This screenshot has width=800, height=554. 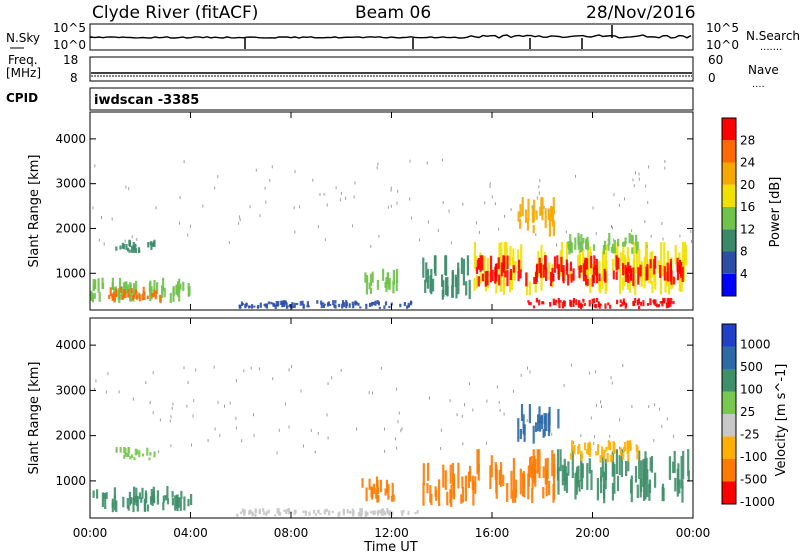 What do you see at coordinates (34, 418) in the screenshot?
I see `velocity-y-axis-label: Slant Range [km]` at bounding box center [34, 418].